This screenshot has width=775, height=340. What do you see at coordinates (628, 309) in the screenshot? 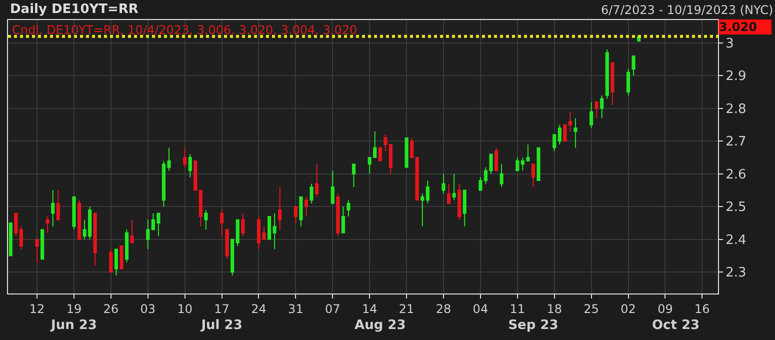
I see `x-tick-label: 02` at bounding box center [628, 309].